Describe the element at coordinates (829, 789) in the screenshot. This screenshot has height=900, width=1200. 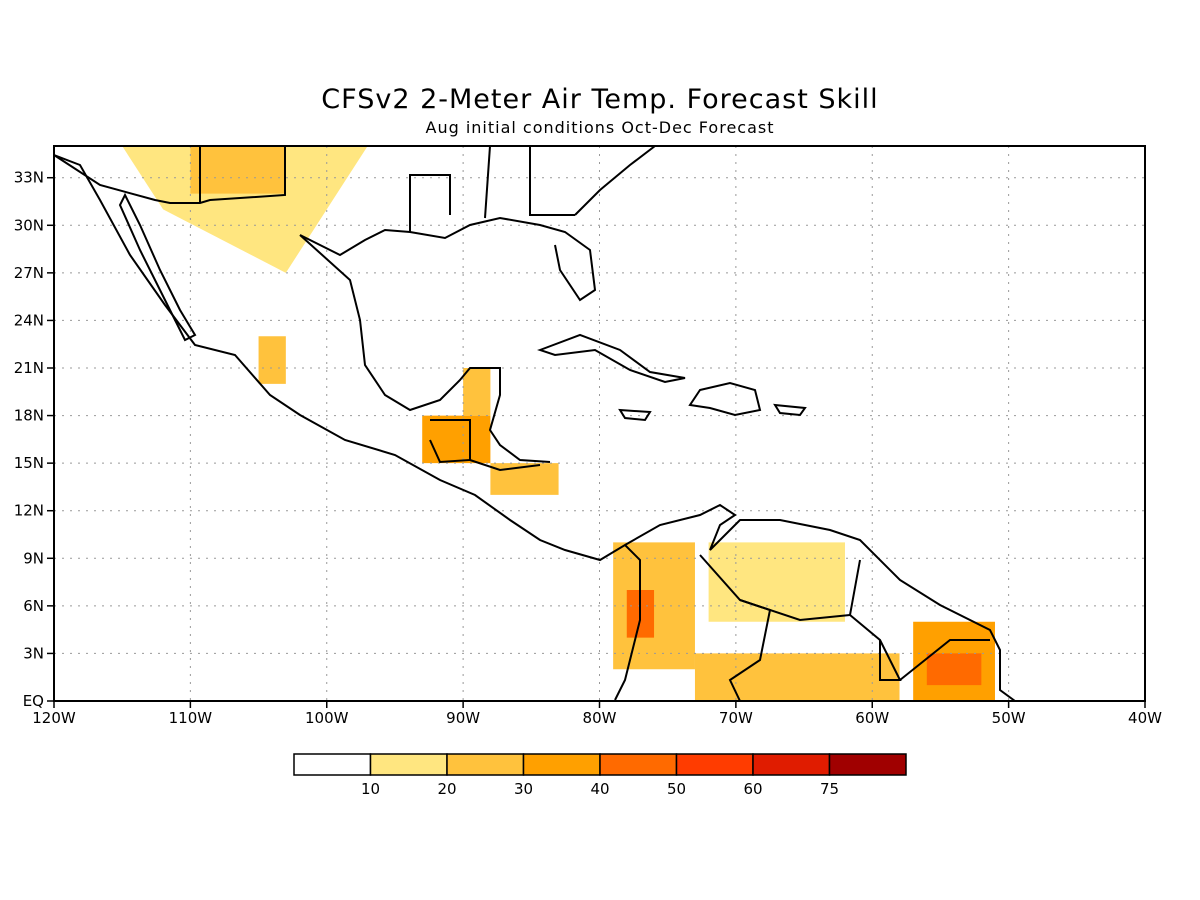
I see `colorbar-label: 75` at that location.